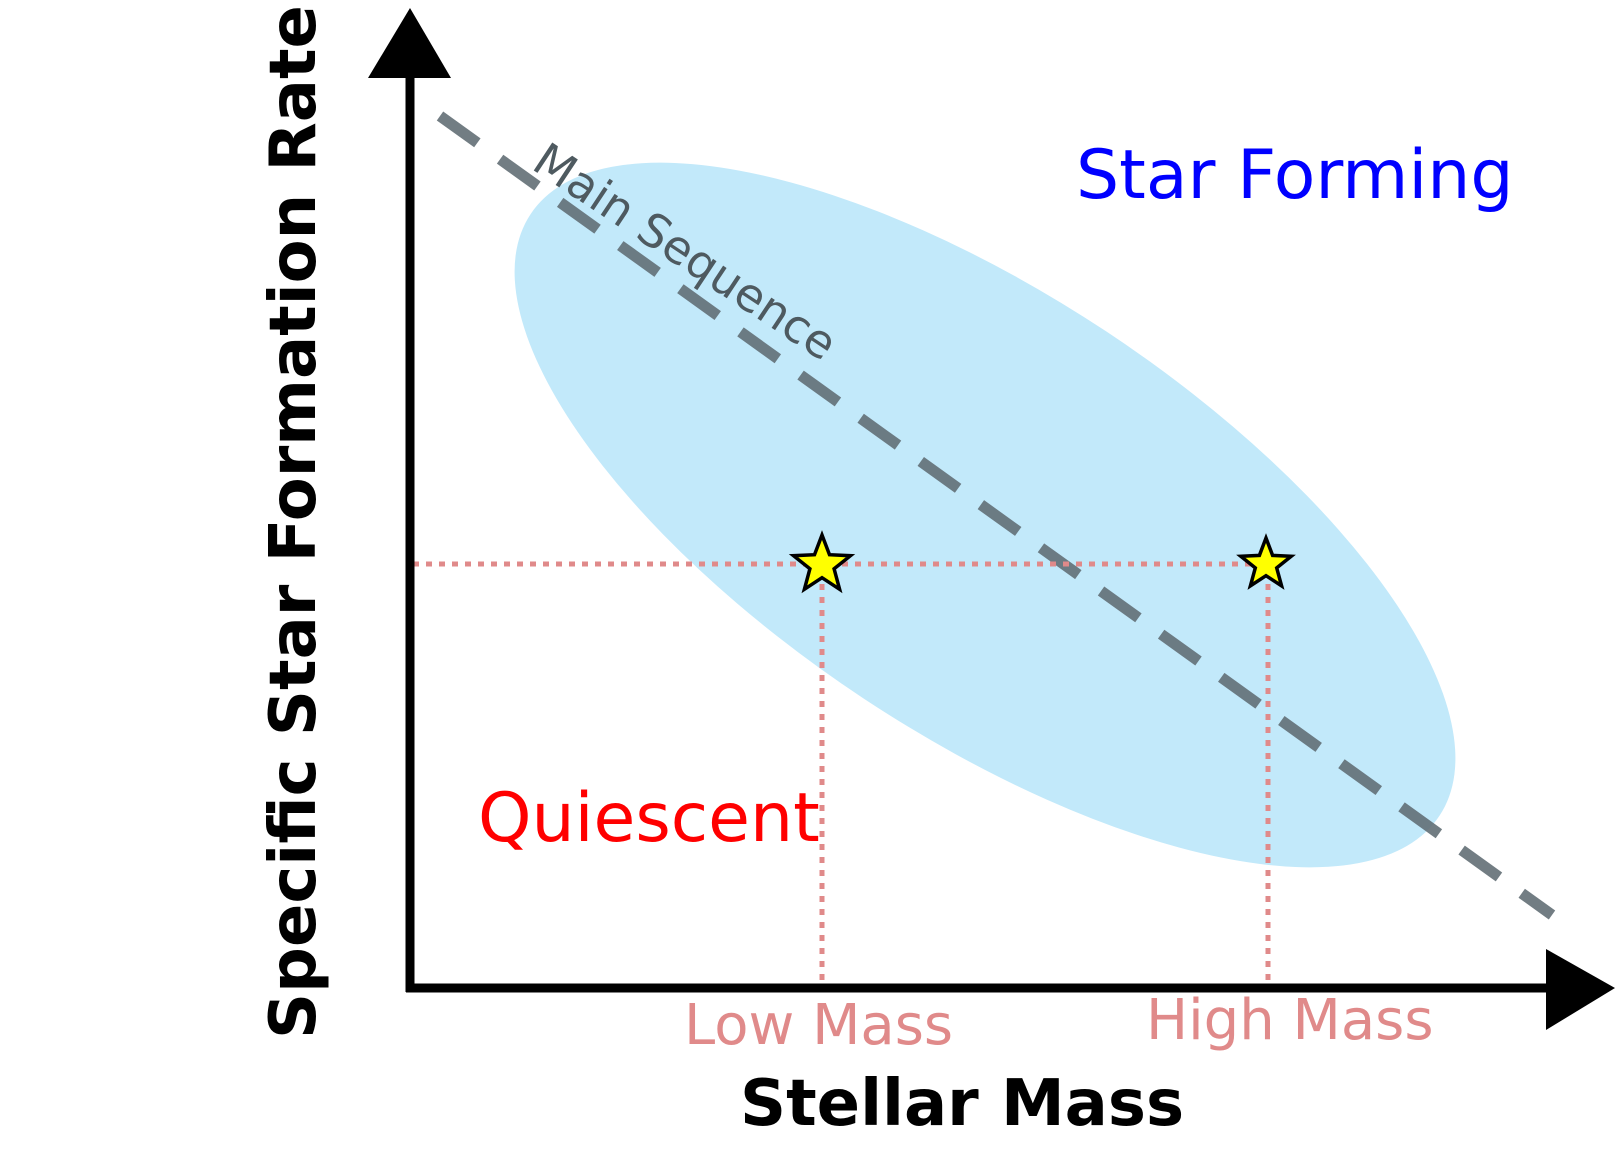 This screenshot has height=1151, width=1615. Describe the element at coordinates (1290, 1020) in the screenshot. I see `high-mass-label: High Mass` at that location.